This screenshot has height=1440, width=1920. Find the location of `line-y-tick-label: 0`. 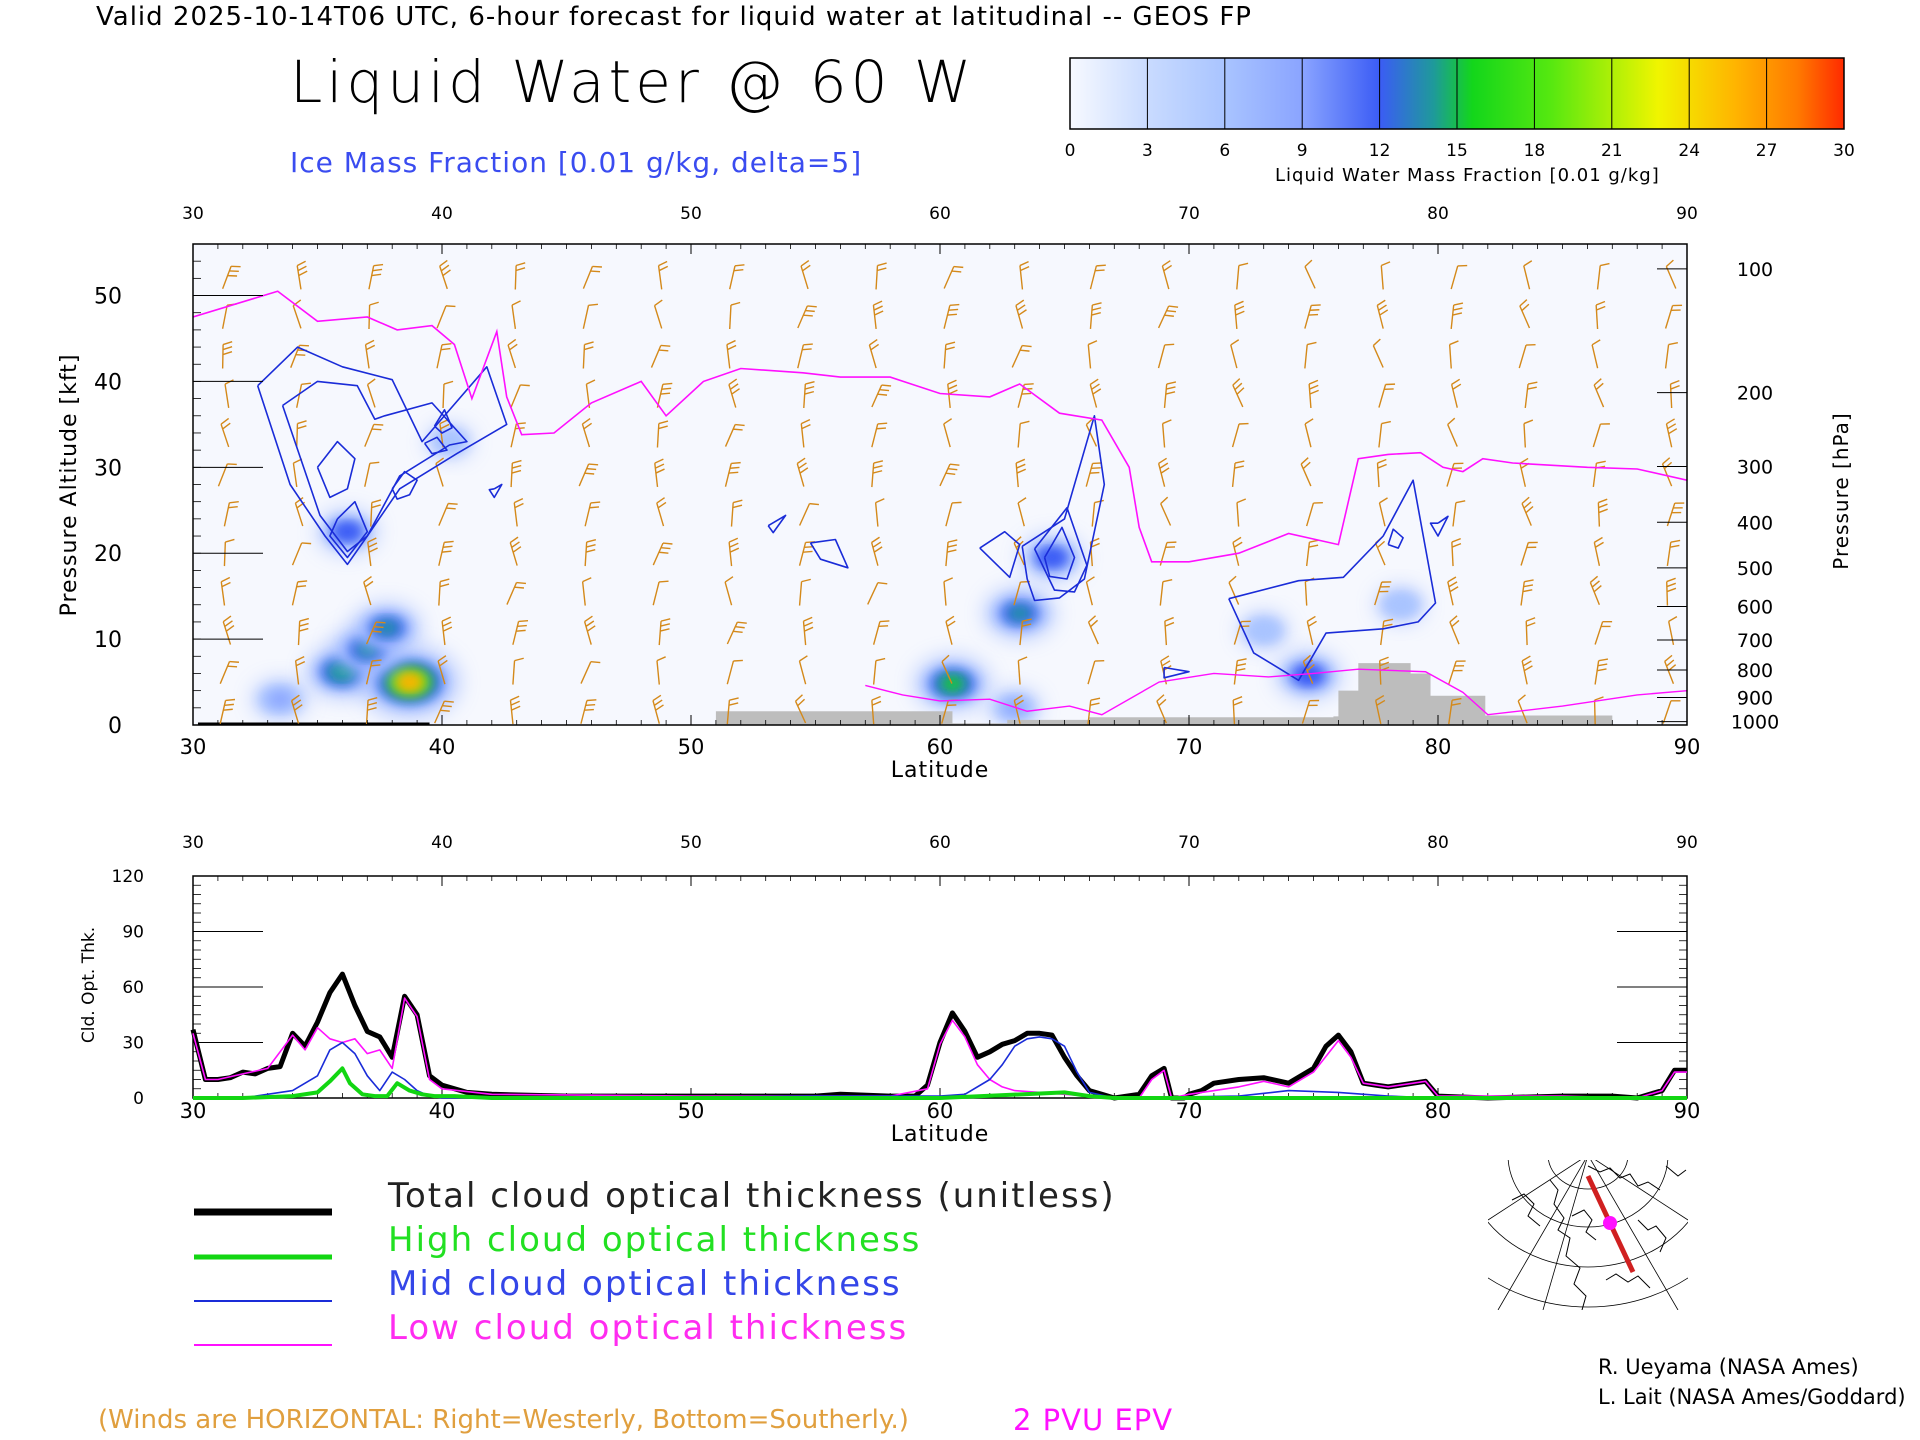

line-y-tick-label: 0 is located at coordinates (138, 1099).